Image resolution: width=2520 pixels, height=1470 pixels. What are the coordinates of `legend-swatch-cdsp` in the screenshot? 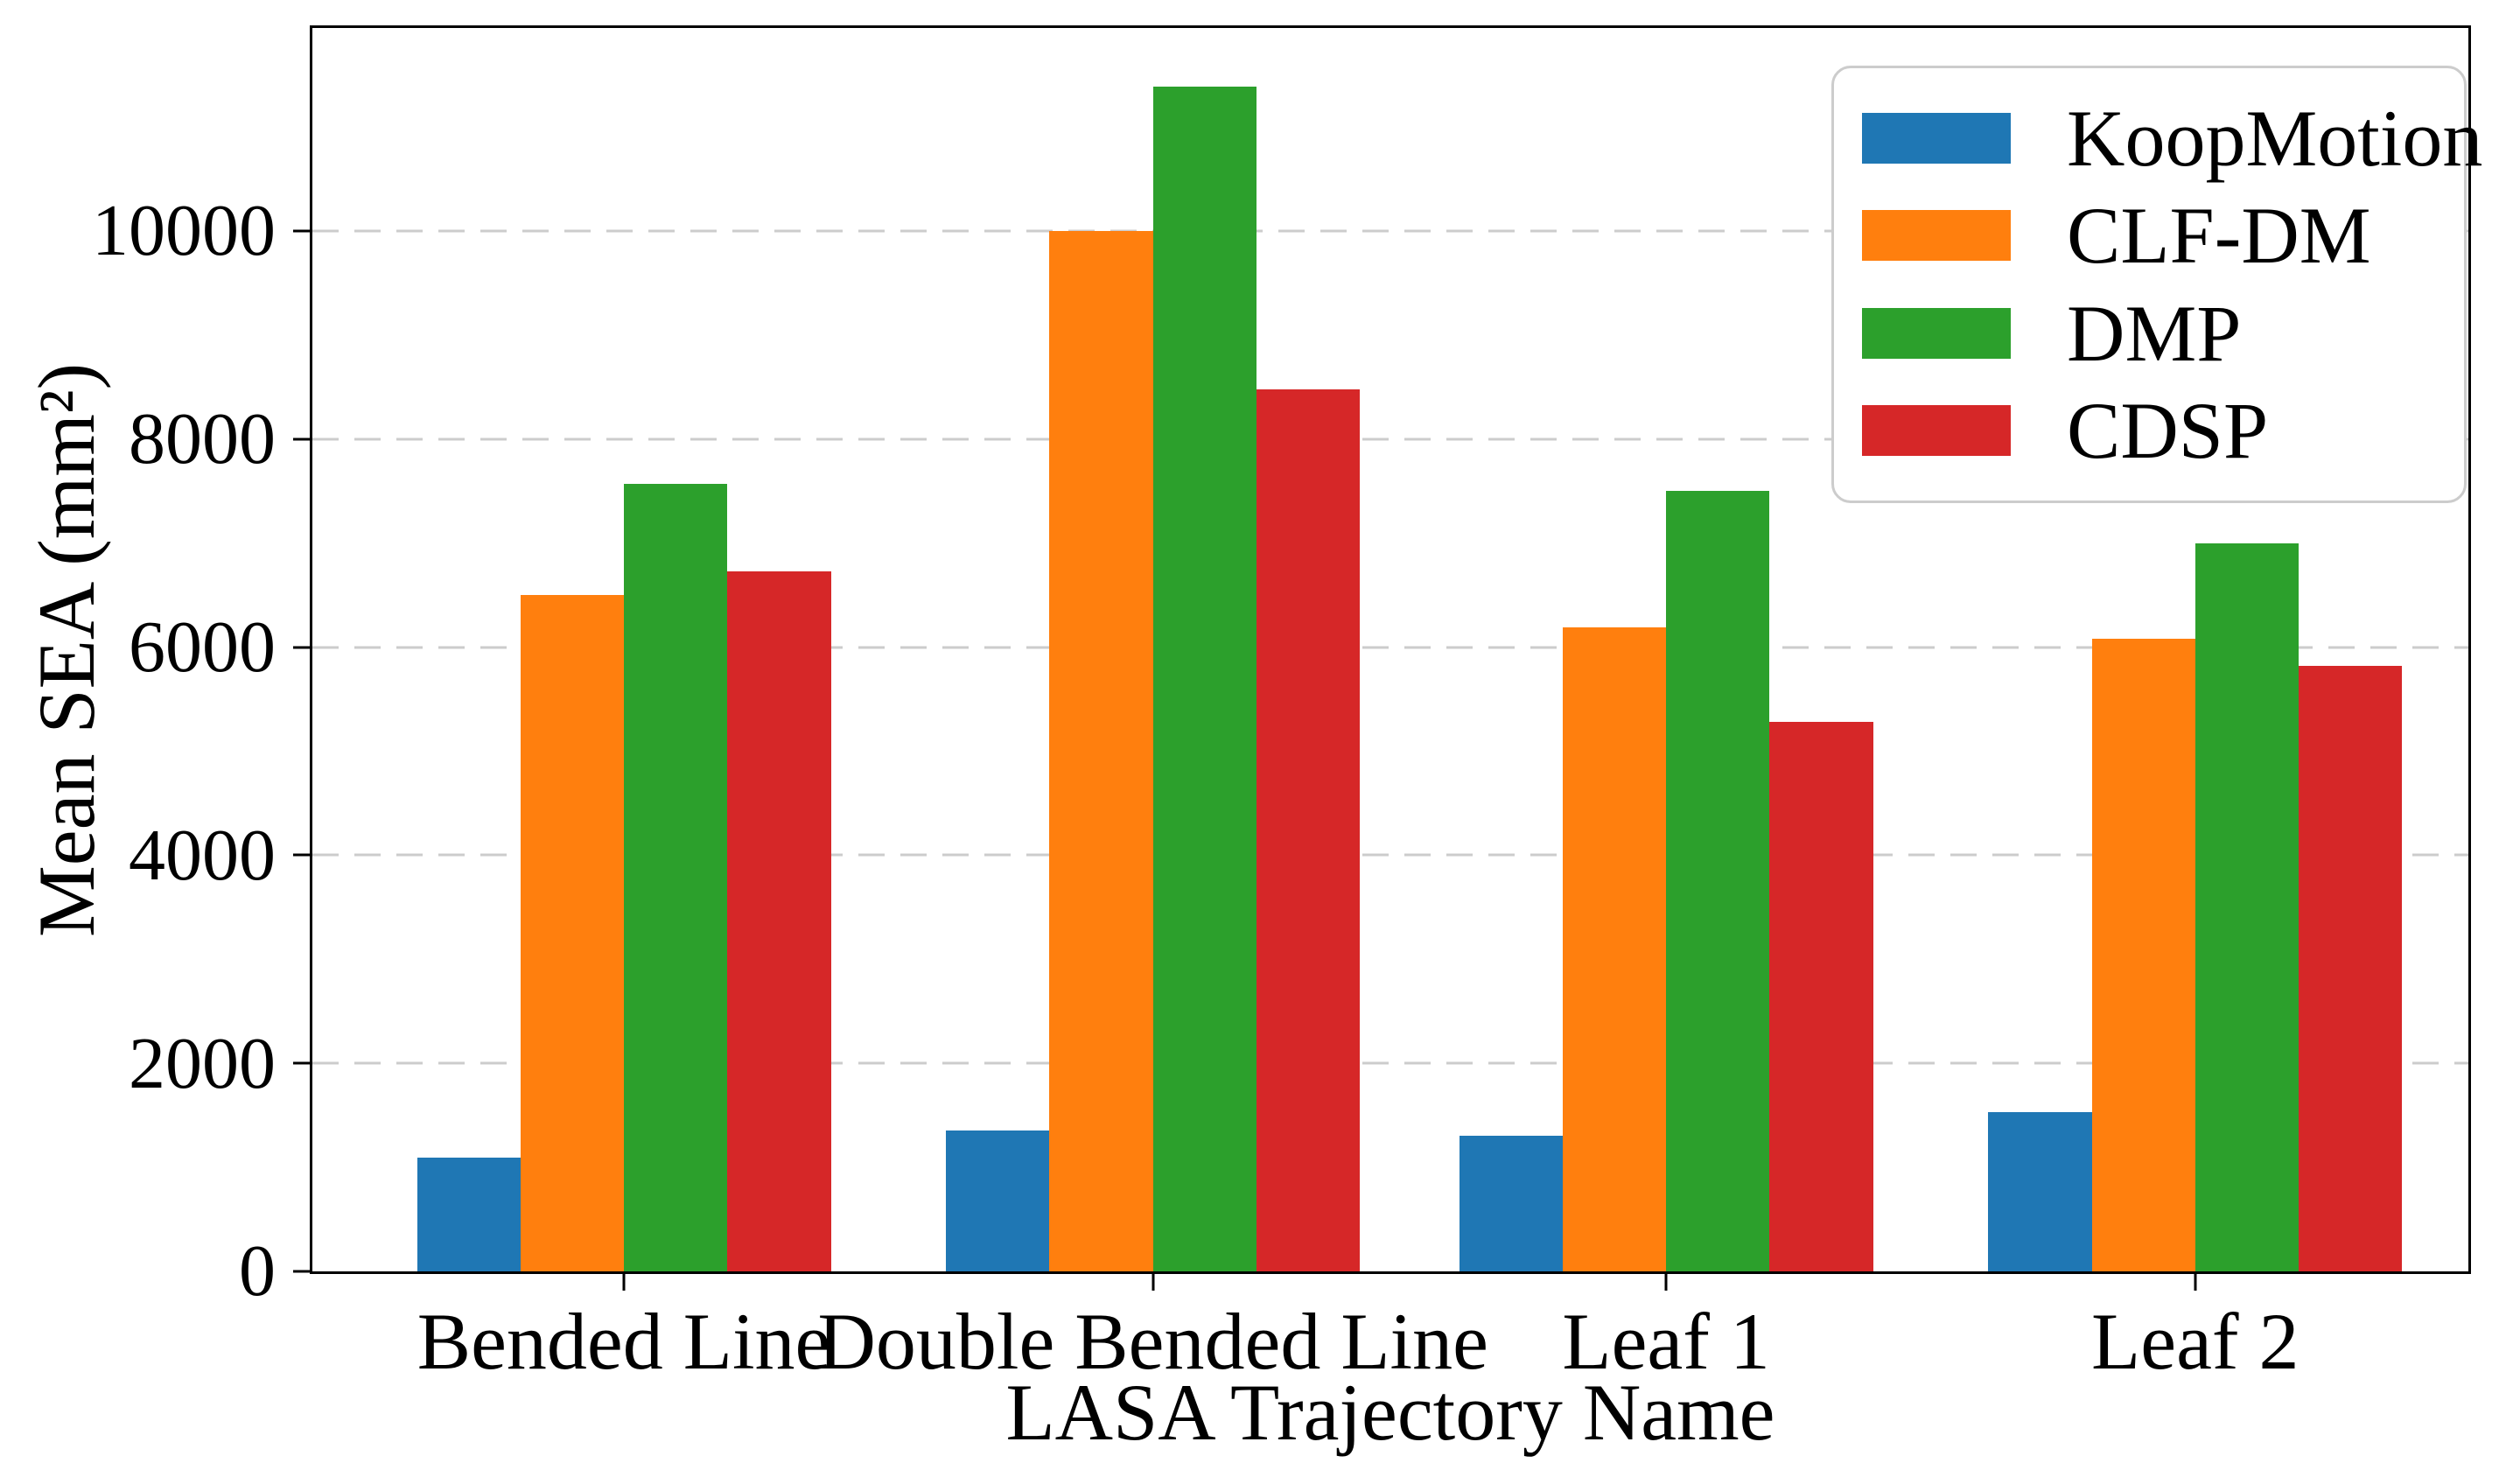 It's located at (1936, 431).